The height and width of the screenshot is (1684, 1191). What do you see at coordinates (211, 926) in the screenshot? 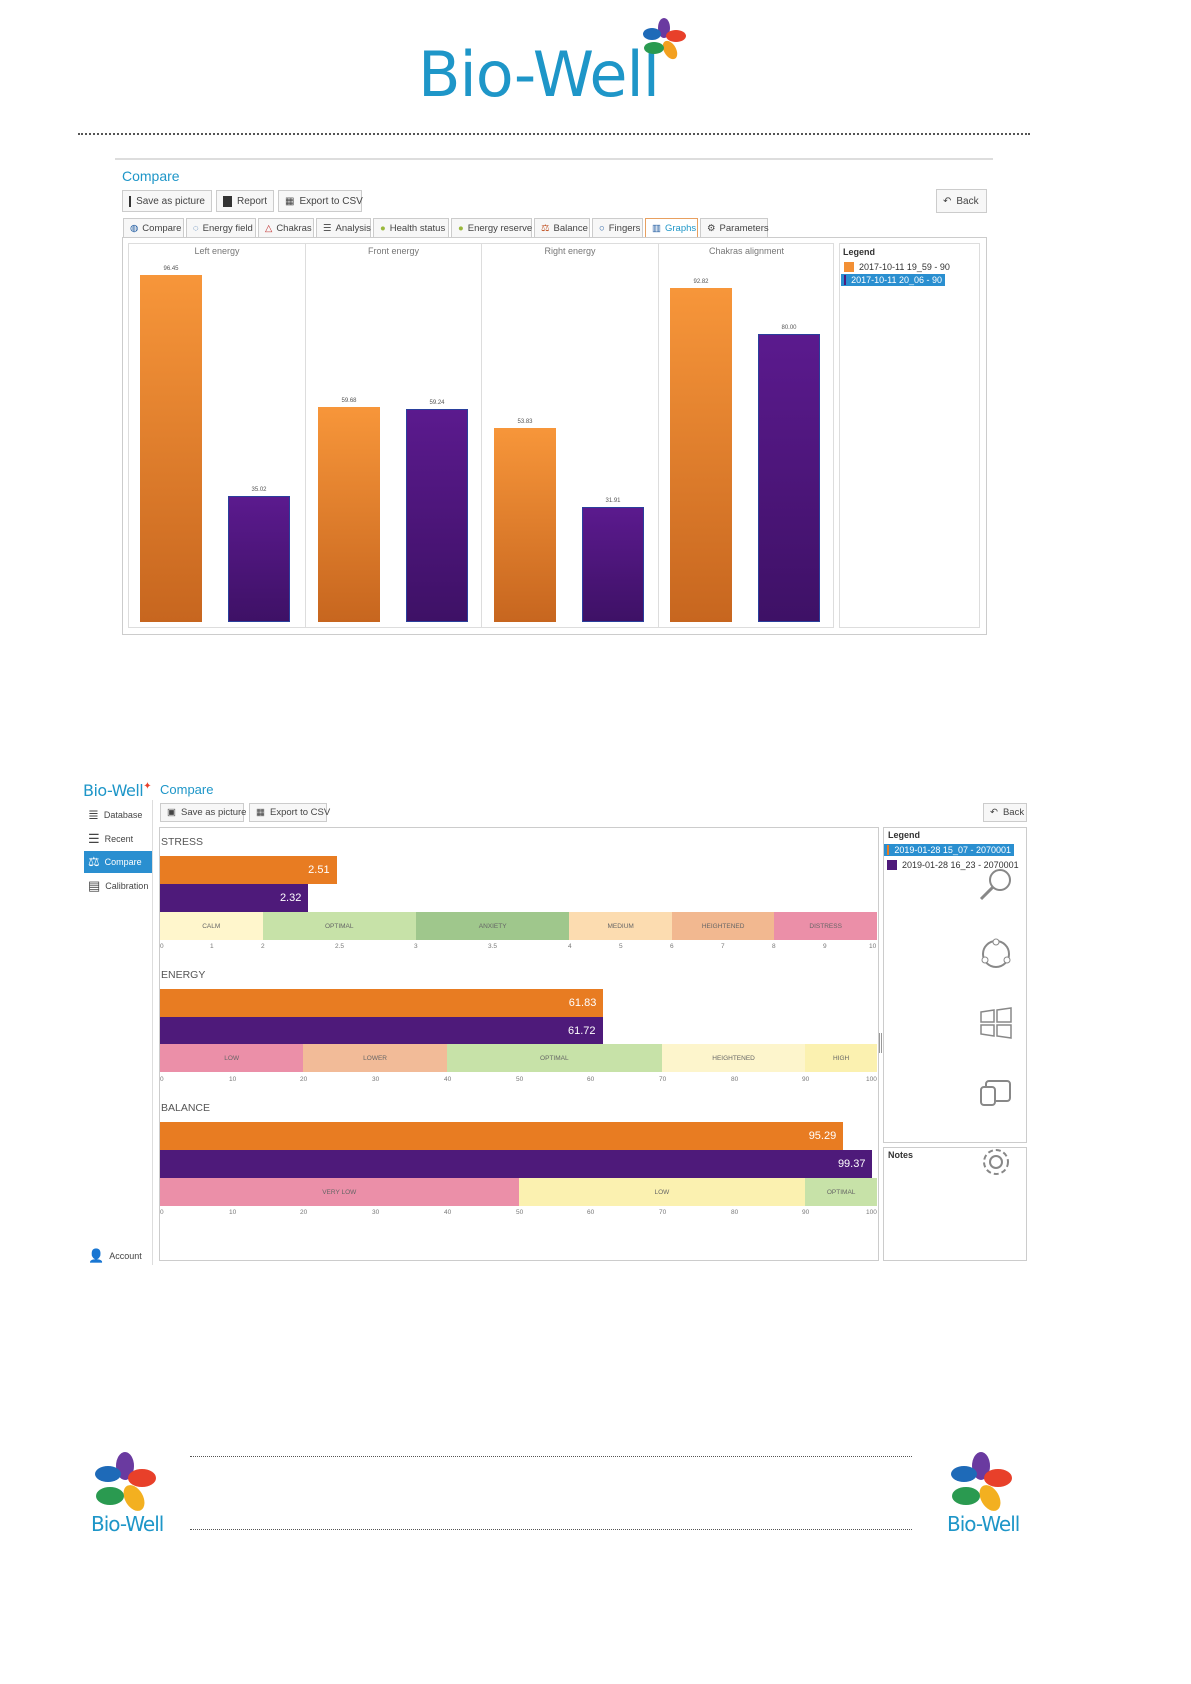
I see `zone-calm: CALM` at bounding box center [211, 926].